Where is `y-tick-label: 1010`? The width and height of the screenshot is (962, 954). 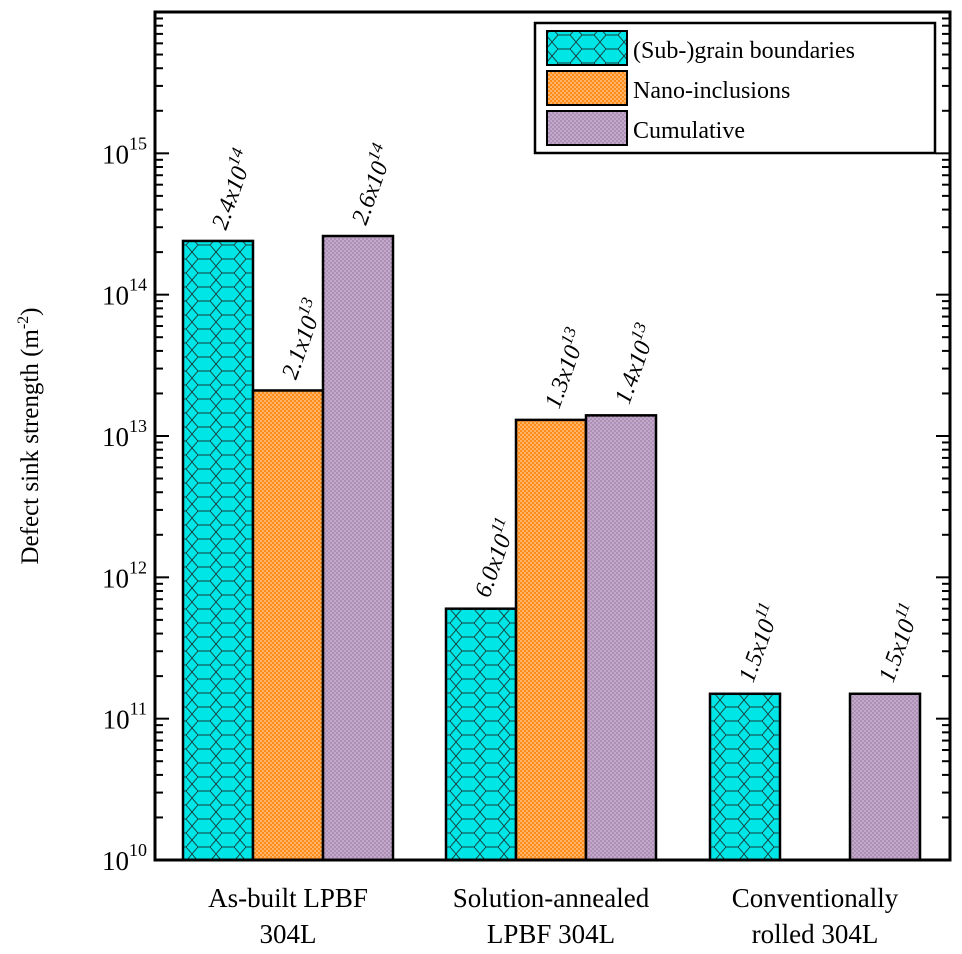 y-tick-label: 1010 is located at coordinates (124, 858).